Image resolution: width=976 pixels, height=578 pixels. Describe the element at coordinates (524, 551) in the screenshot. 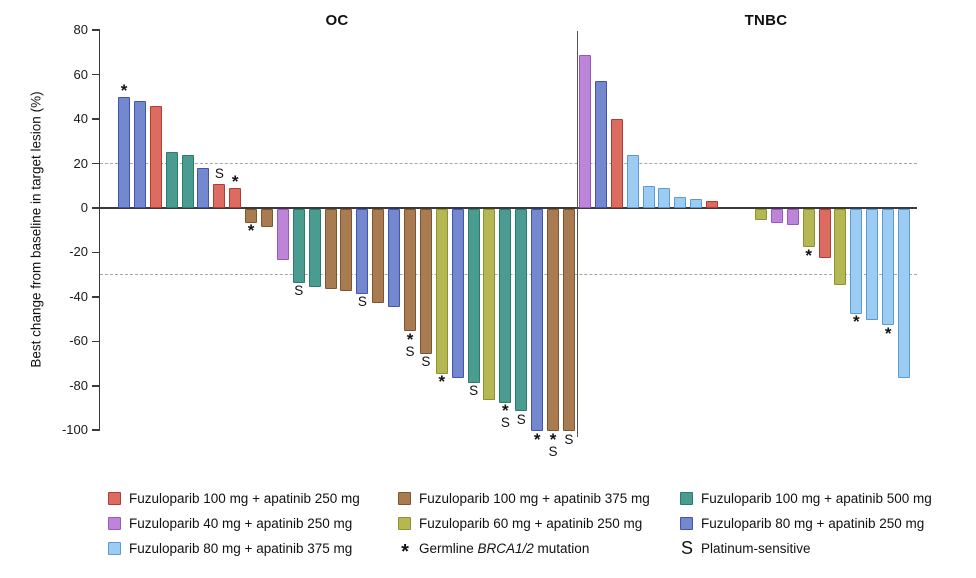

I see `legend-item-brca-marker: * Germline BRCA1/2 mutation` at that location.